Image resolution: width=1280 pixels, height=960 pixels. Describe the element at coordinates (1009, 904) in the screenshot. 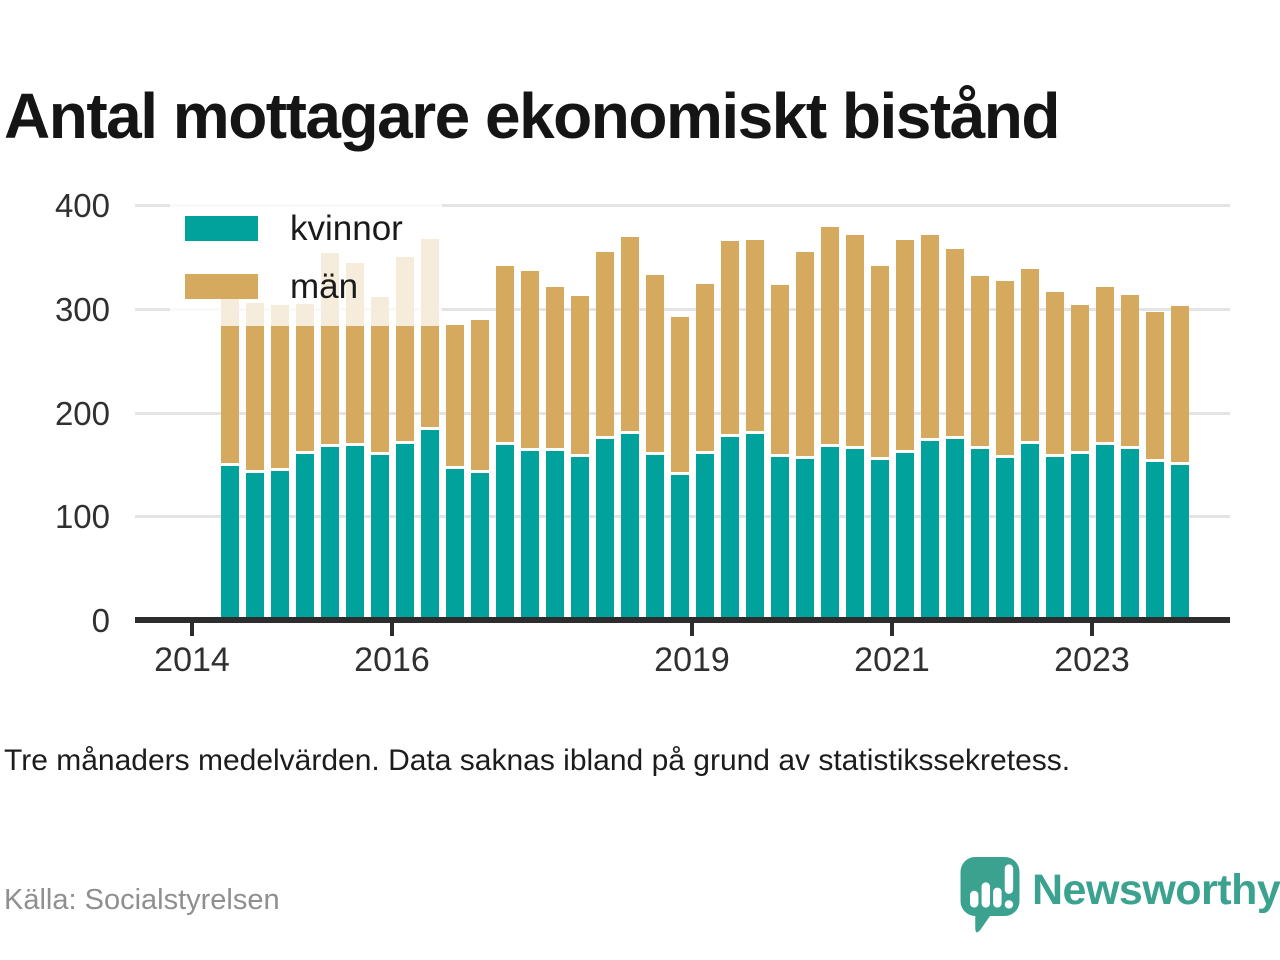

I see `exclamation-dot` at that location.